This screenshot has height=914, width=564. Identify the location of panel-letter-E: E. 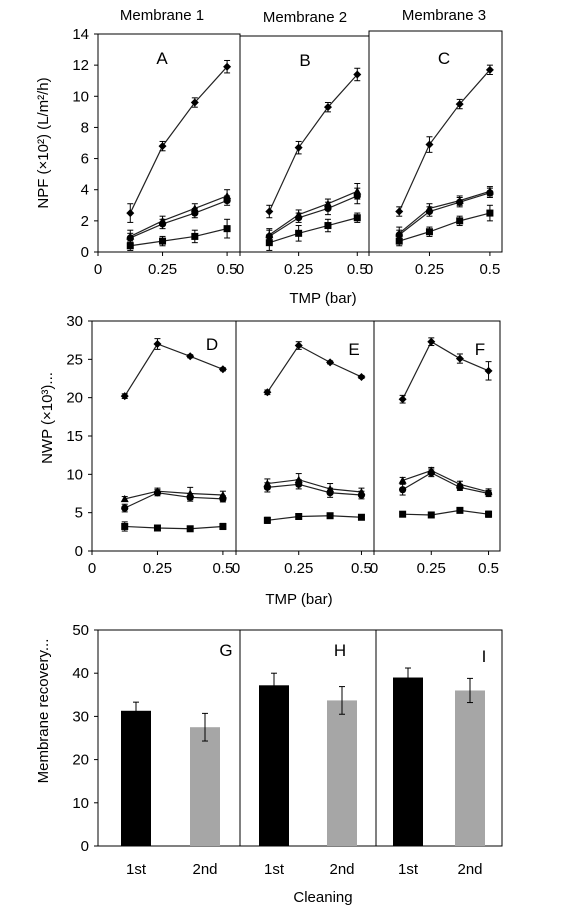
(353, 349).